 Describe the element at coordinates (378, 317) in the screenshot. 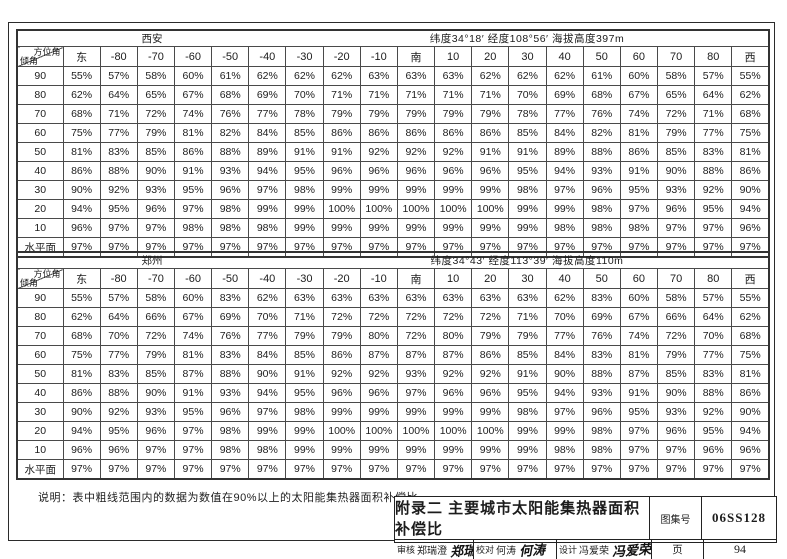

I see `value-cell: 72%` at that location.